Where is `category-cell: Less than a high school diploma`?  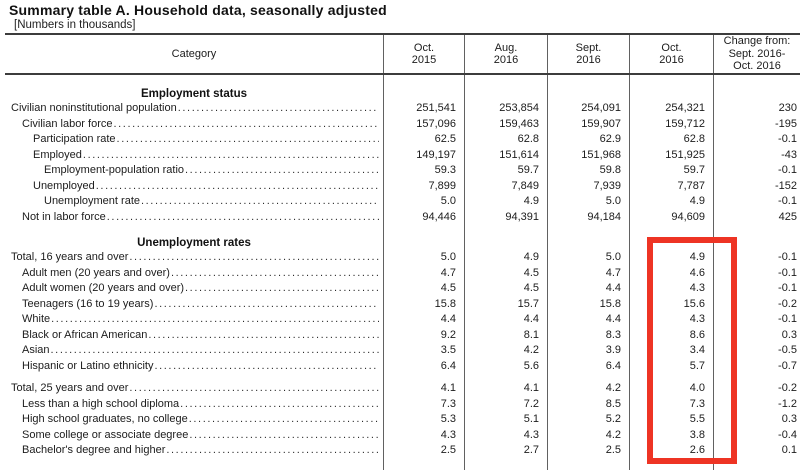 category-cell: Less than a high school diploma is located at coordinates (194, 405).